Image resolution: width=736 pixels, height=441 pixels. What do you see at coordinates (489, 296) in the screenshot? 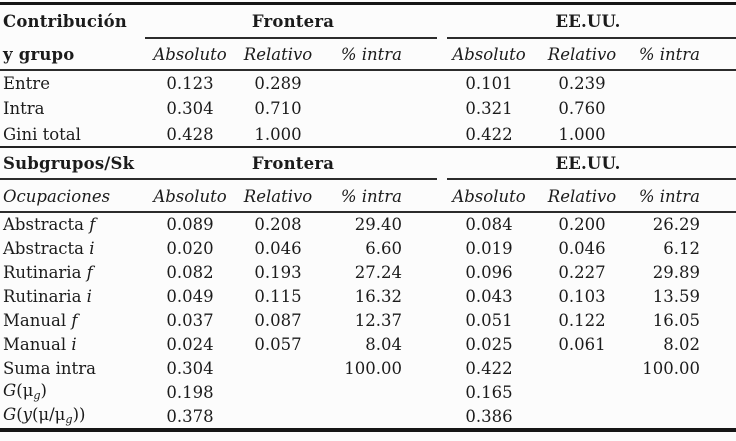
I see `table-cell: 0.043` at bounding box center [489, 296].